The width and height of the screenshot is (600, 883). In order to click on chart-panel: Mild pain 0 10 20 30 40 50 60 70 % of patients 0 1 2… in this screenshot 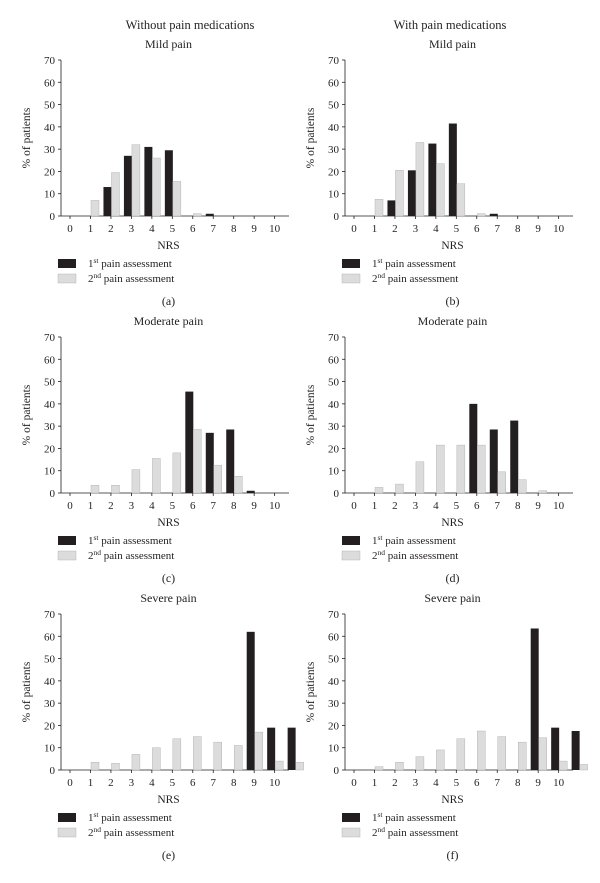, I will do `click(439, 172)`.